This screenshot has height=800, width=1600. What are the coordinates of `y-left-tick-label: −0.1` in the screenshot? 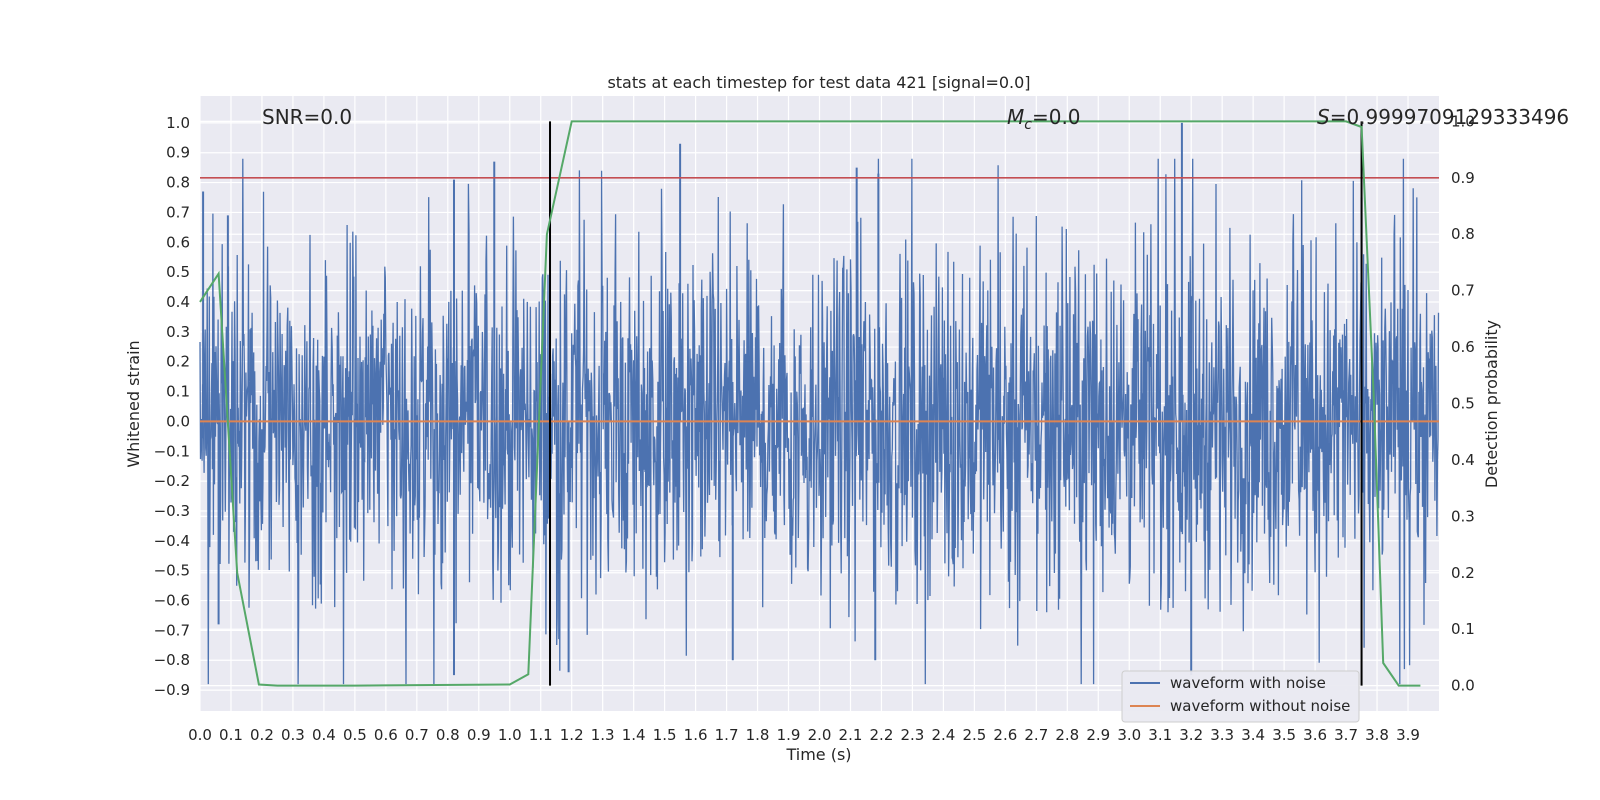 It's located at (172, 451).